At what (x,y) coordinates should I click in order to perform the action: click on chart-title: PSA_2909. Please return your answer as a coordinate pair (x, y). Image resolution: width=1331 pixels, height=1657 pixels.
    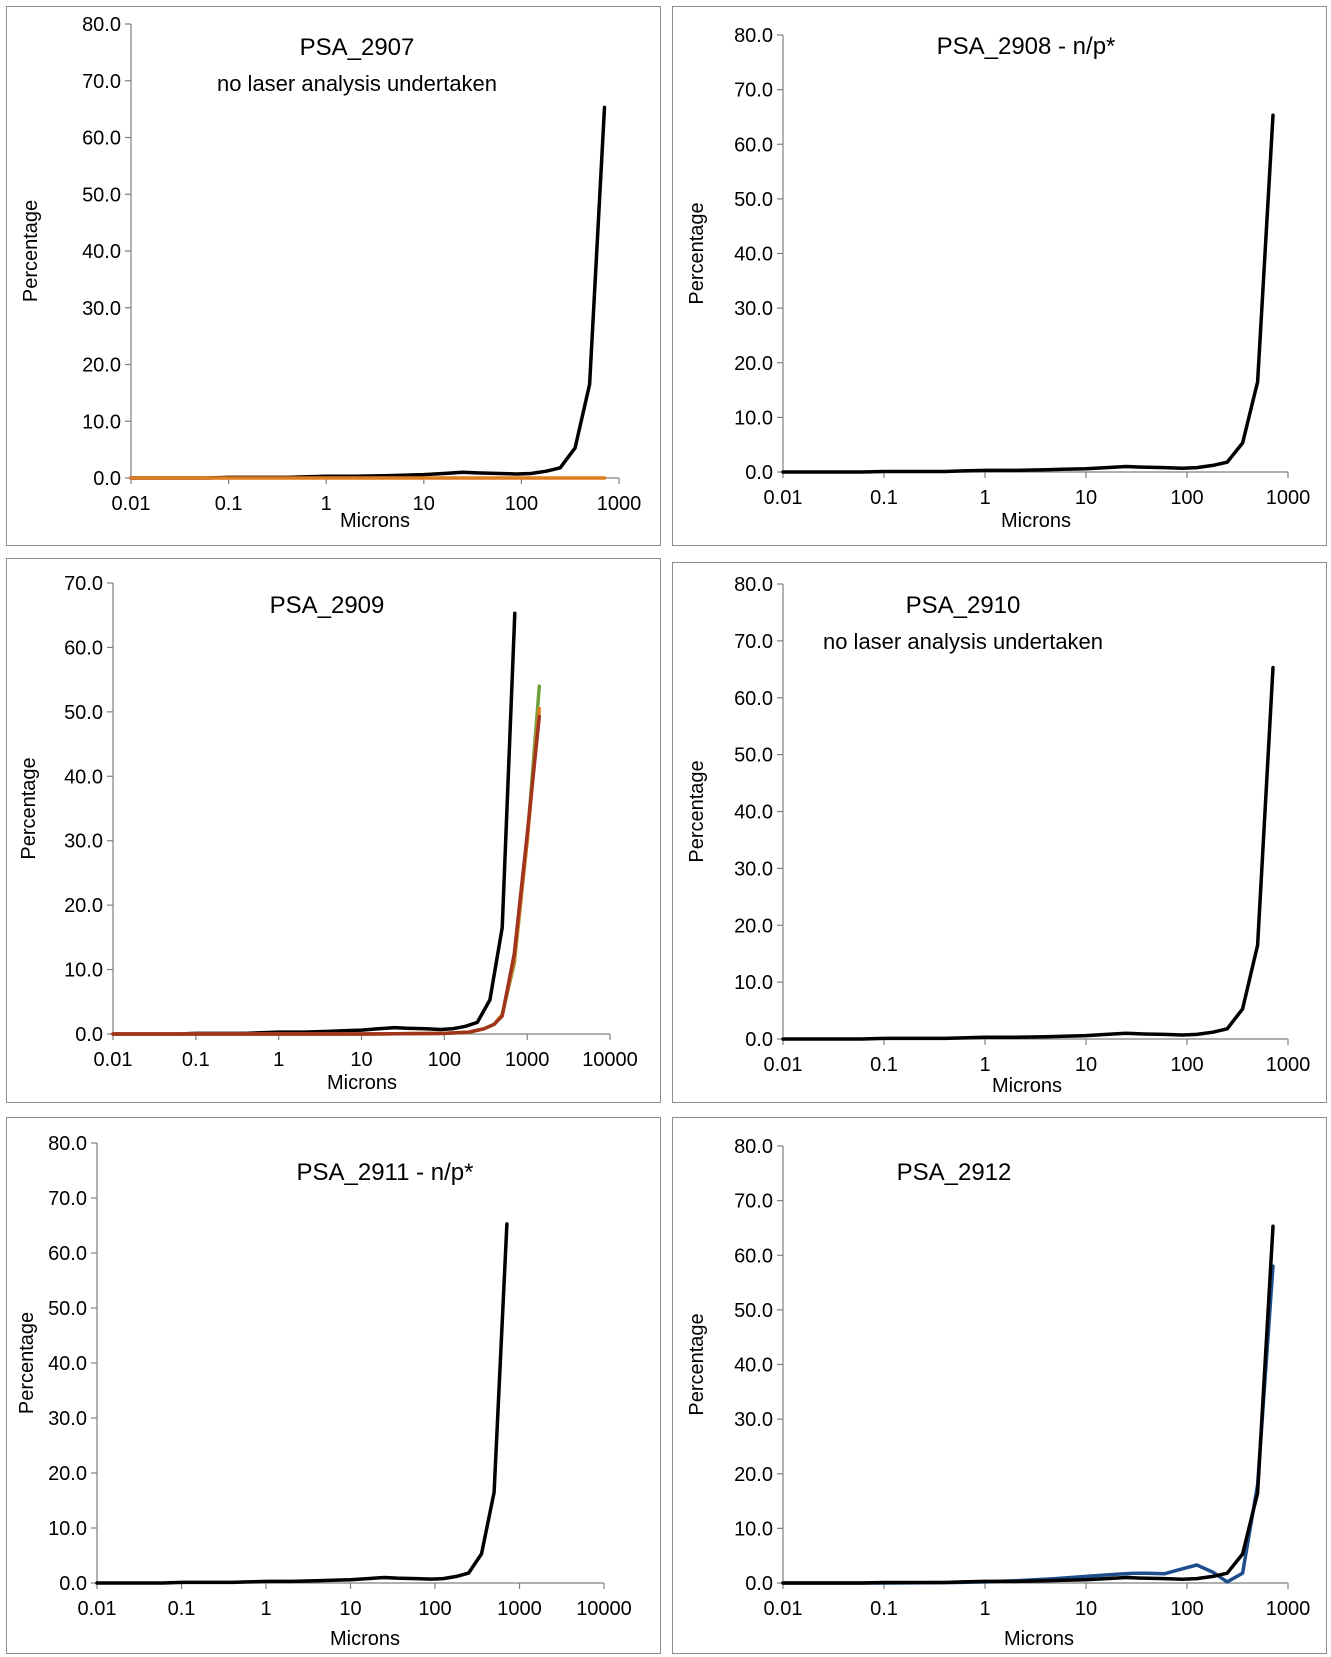
    Looking at the image, I should click on (327, 605).